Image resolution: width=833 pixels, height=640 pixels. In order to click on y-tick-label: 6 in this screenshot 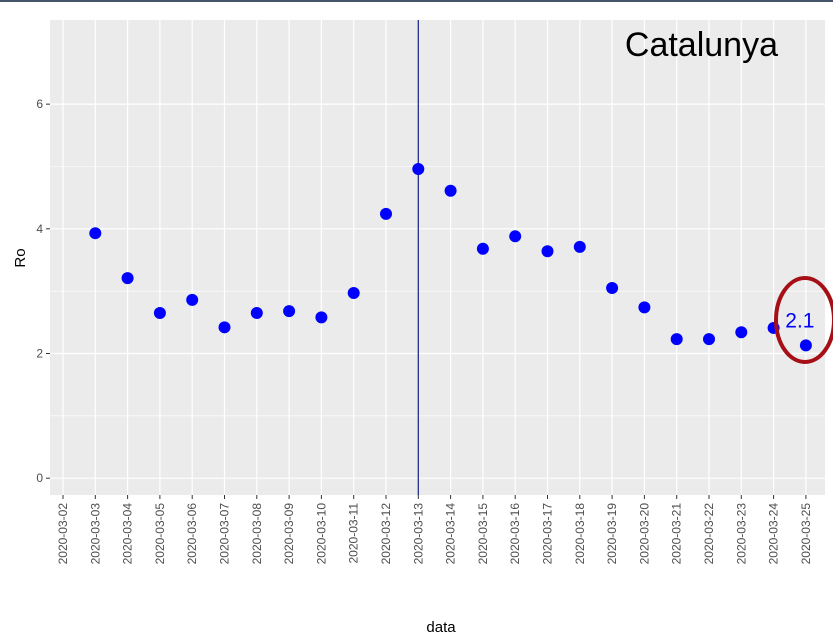, I will do `click(39, 104)`.